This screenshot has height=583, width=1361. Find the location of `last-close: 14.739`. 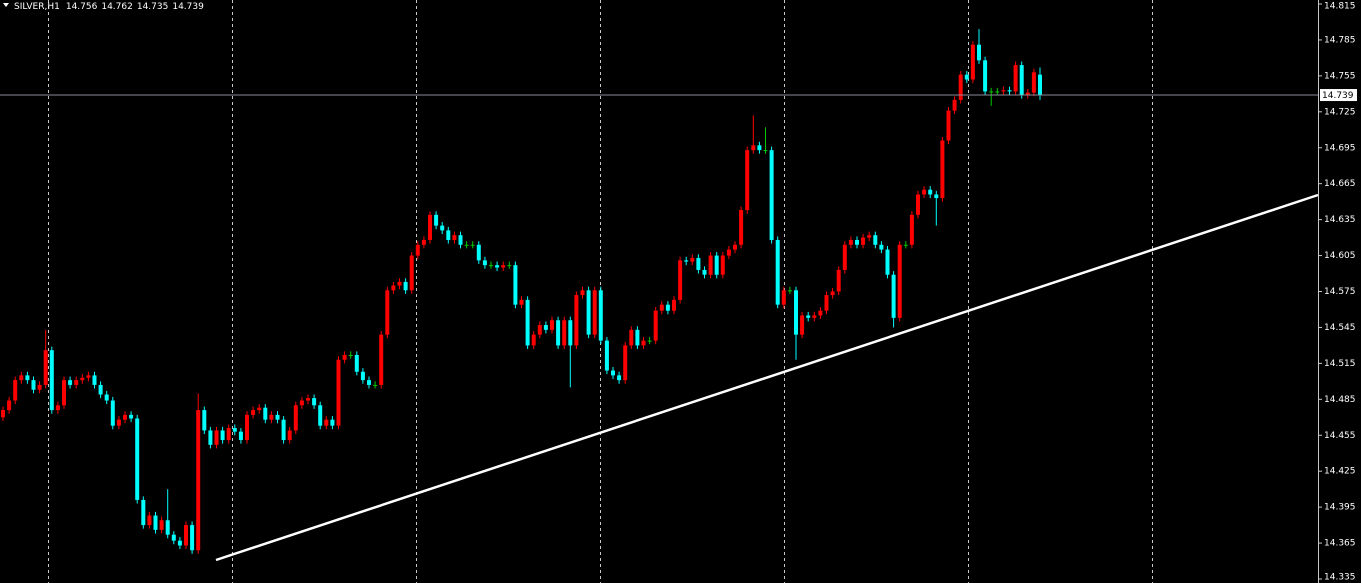

last-close: 14.739 is located at coordinates (188, 7).